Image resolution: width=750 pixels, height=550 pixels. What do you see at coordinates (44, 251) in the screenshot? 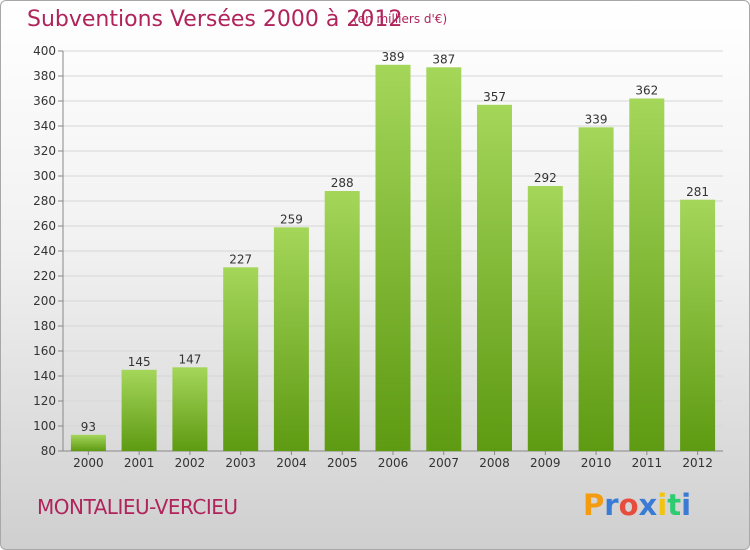
I see `y-tick-label: 240` at bounding box center [44, 251].